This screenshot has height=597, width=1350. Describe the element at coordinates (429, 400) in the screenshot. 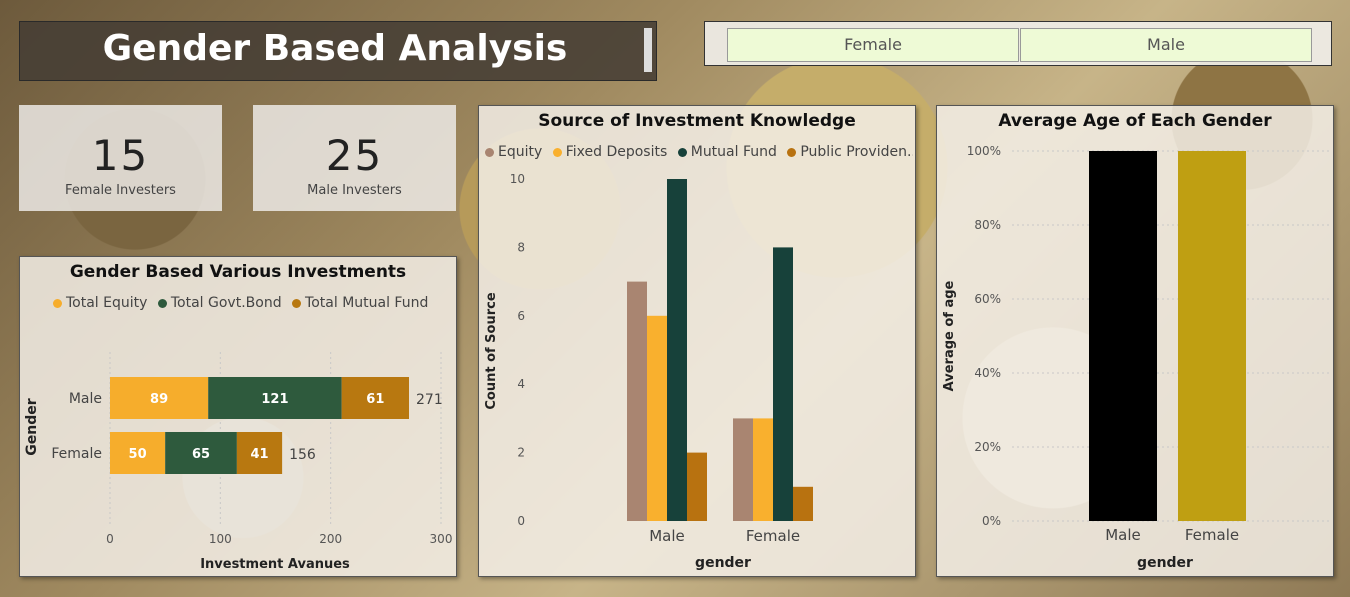

I see `total-label: 271` at that location.